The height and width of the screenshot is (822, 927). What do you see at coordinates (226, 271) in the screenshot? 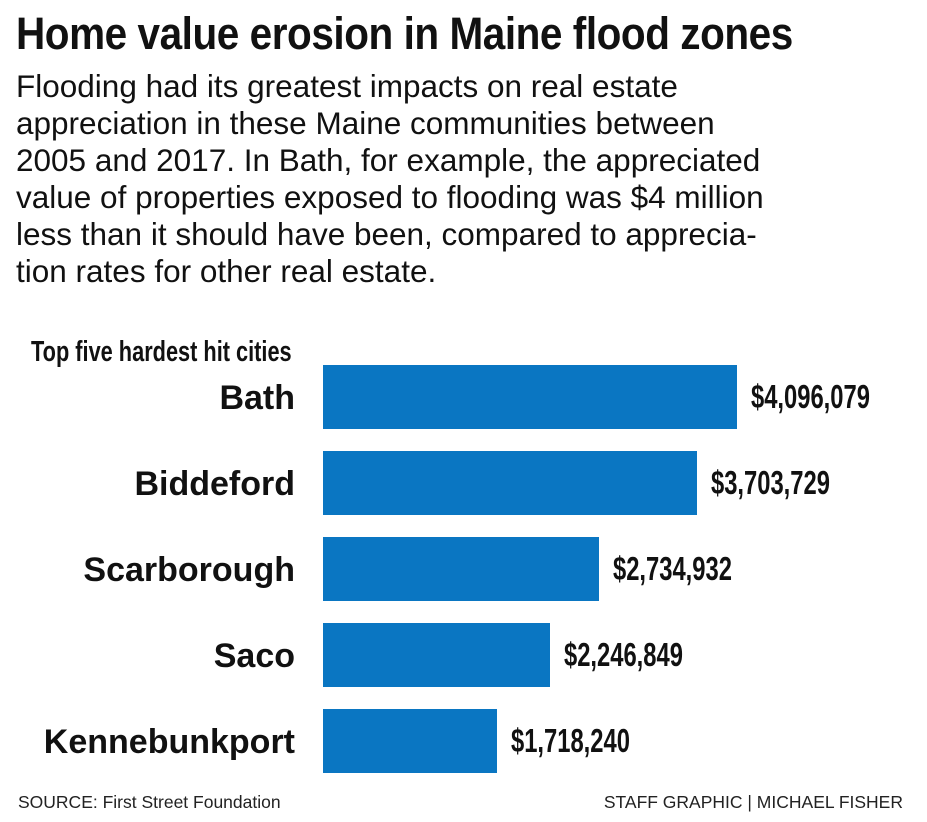
I see `subtitle-line: tion rates for other real estate.` at bounding box center [226, 271].